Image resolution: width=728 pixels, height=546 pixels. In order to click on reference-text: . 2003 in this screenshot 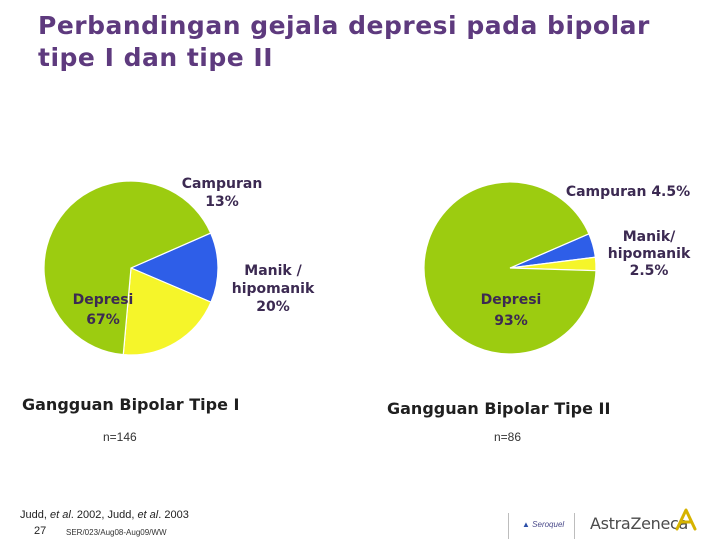, I will do `click(173, 515)`.